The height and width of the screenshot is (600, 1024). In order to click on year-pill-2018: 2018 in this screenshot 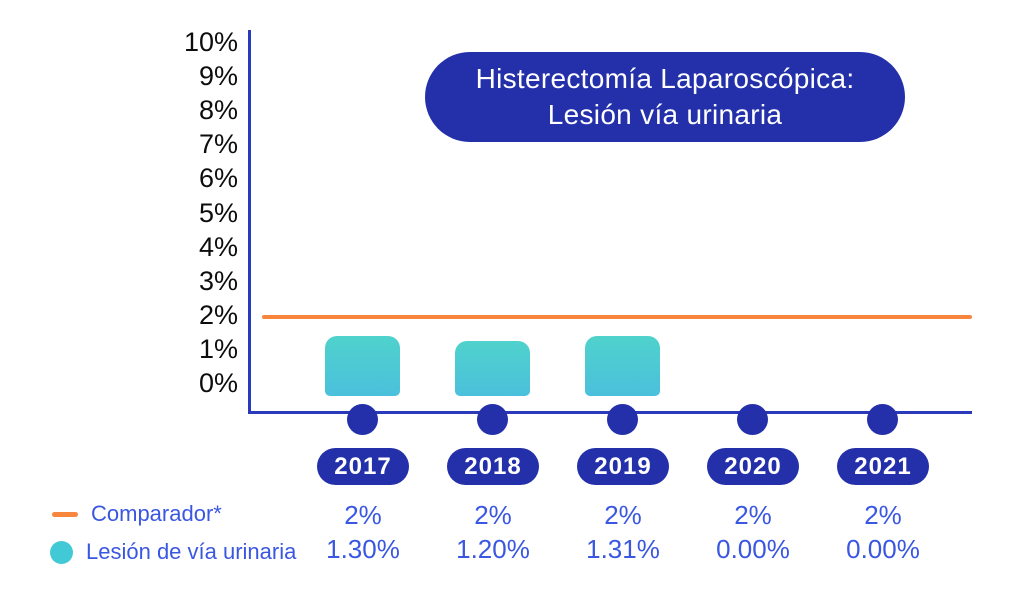, I will do `click(493, 466)`.